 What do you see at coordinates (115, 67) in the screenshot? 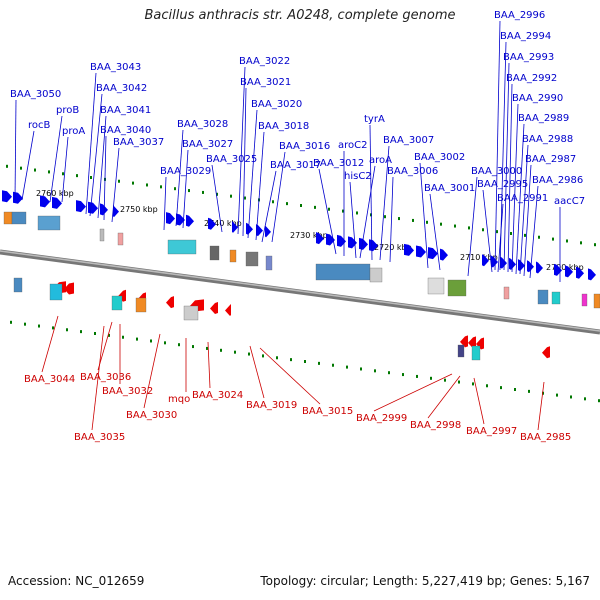
I see `gene-label-top: BAA_3043` at bounding box center [115, 67].